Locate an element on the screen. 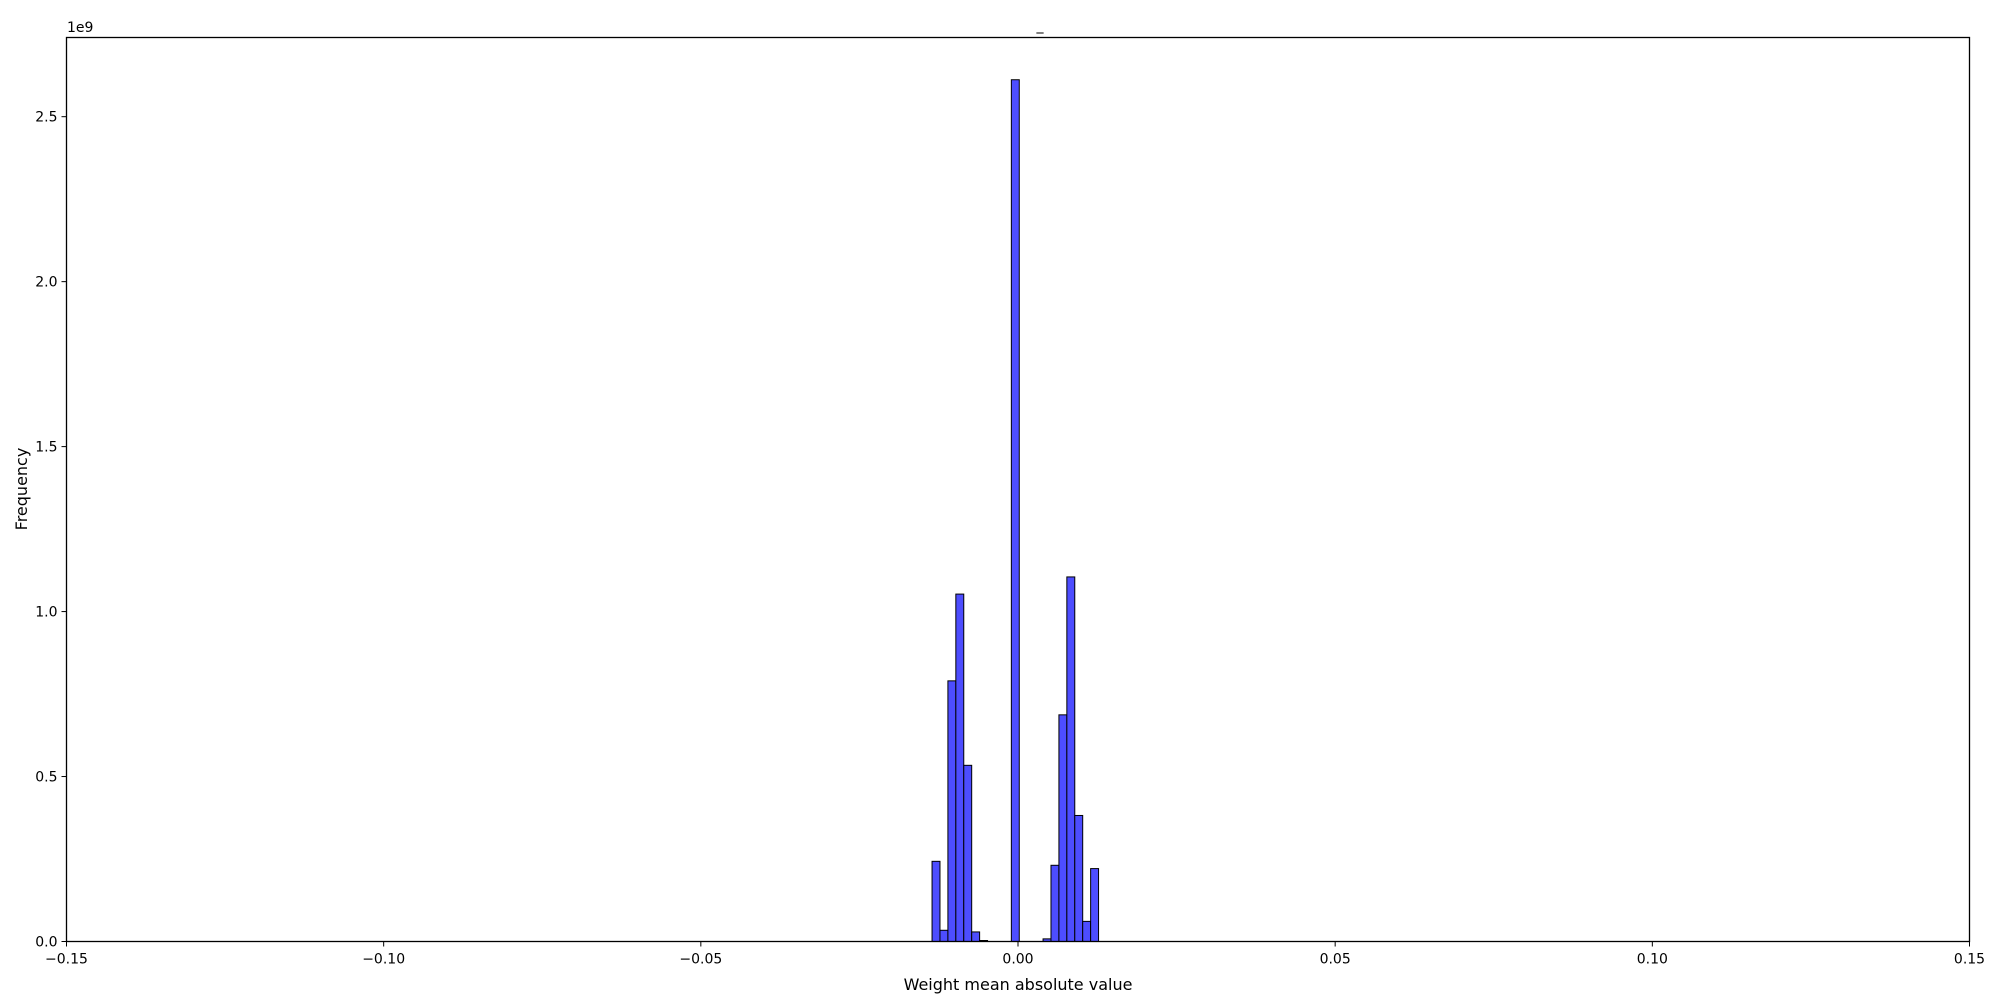 Image resolution: width=2000 pixels, height=1004 pixels. y-axis: 0.0 0.5 1.0 1.5 2.0 2.5 is located at coordinates (51, 530).